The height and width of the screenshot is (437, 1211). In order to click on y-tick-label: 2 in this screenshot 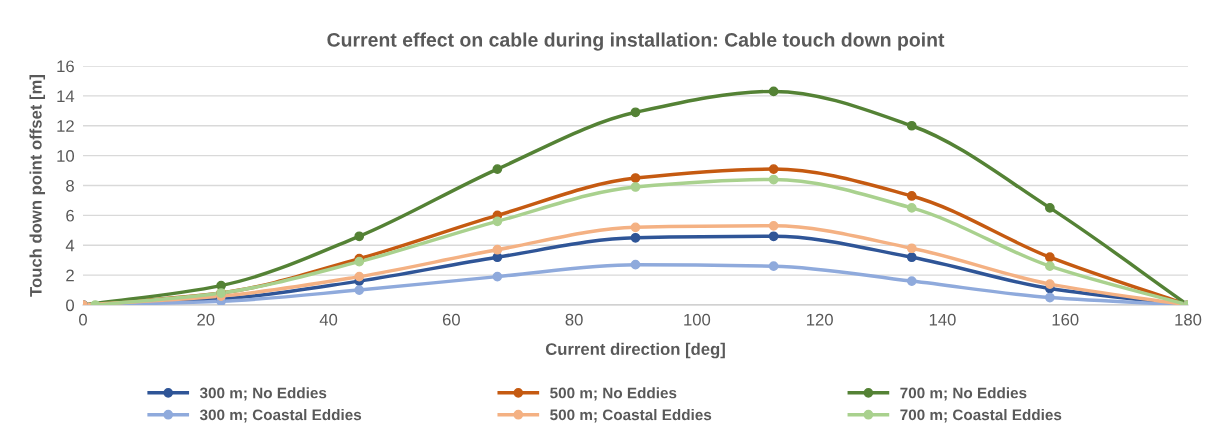, I will do `click(70, 275)`.